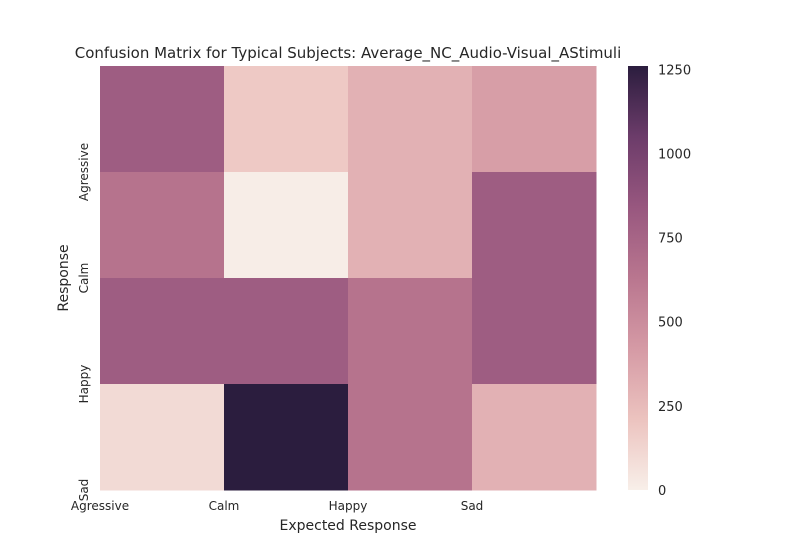 Image resolution: width=800 pixels, height=550 pixels. I want to click on colorbar-tick-label: 0, so click(662, 491).